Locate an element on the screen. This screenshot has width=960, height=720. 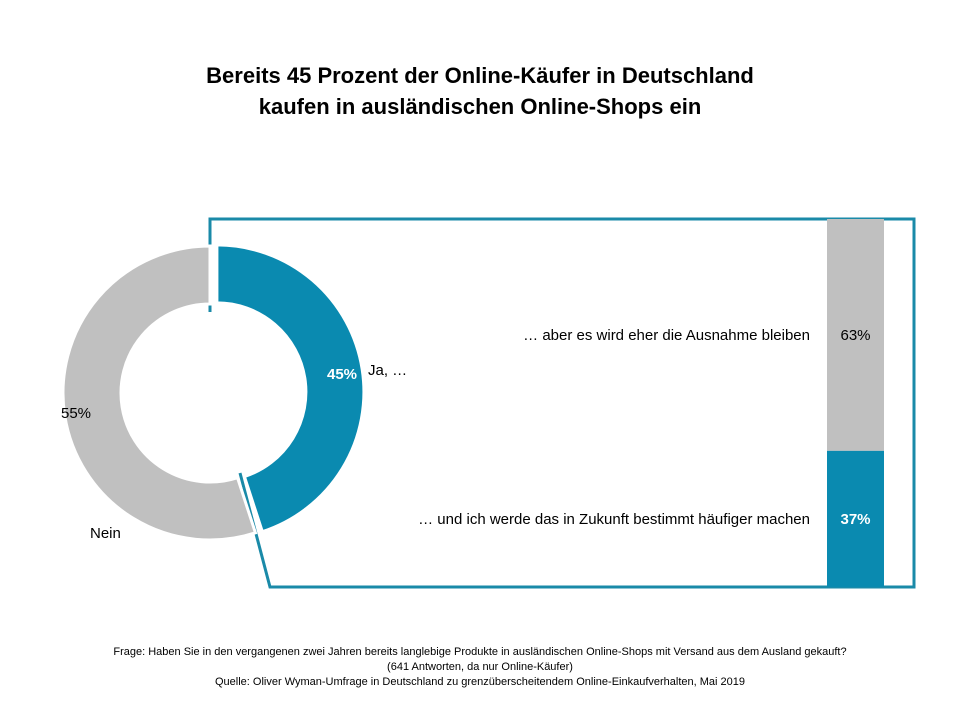
chart-title-line-2: kaufen in ausländischen Online-Shops ein is located at coordinates (480, 106).